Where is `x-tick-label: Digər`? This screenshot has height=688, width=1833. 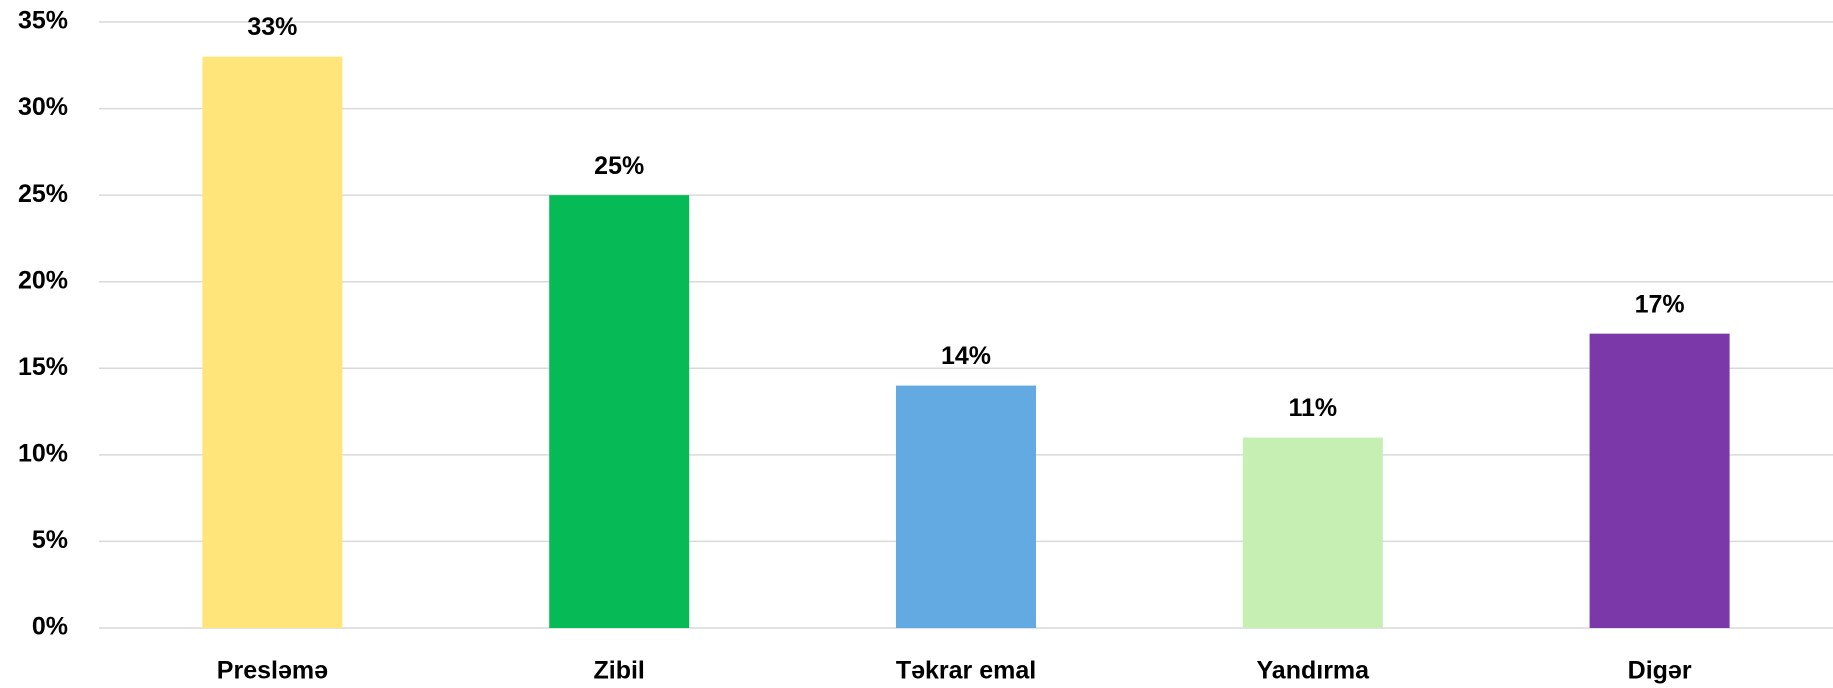
x-tick-label: Digər is located at coordinates (1660, 671).